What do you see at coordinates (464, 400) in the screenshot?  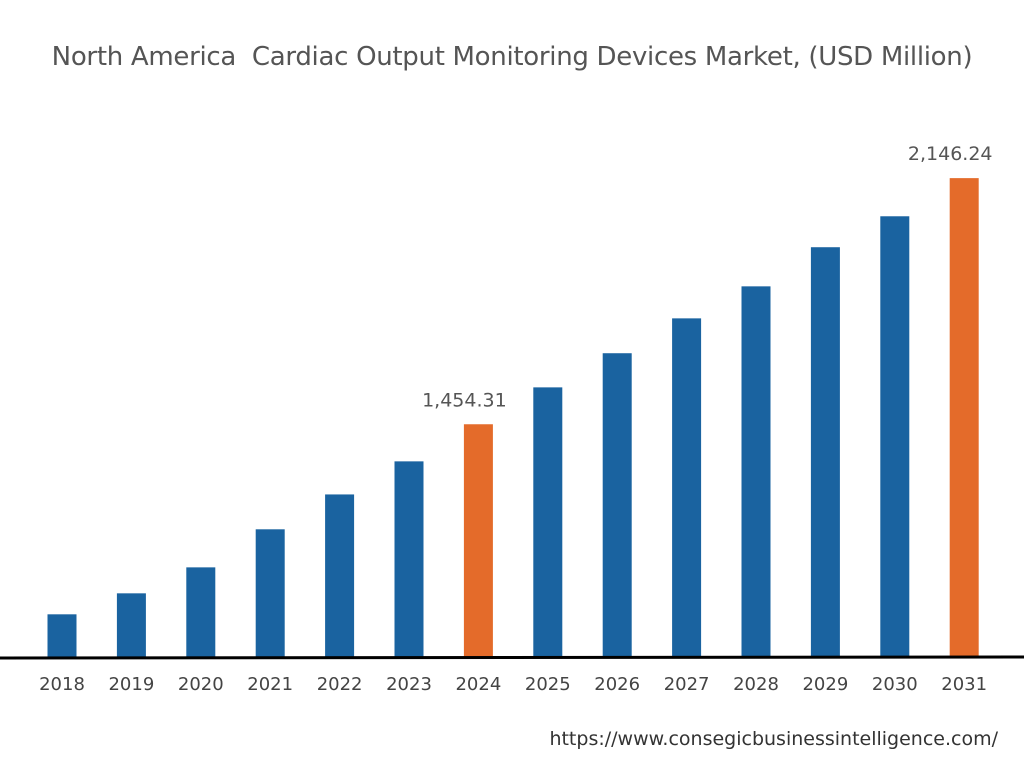 I see `data-label-2024: 1,454.31` at bounding box center [464, 400].